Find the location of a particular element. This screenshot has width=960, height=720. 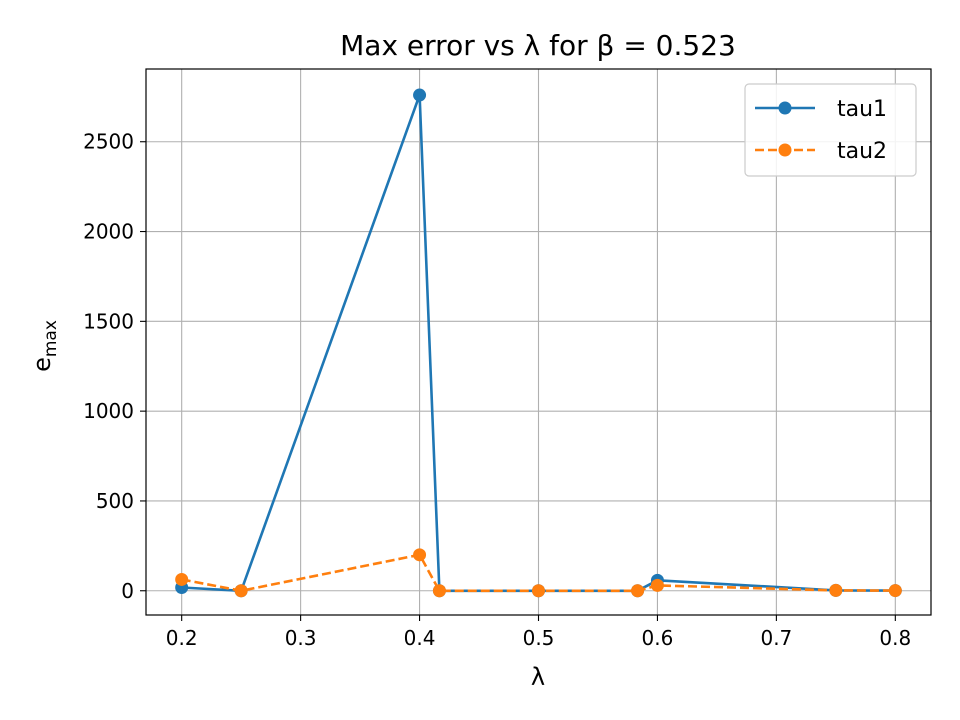

y-tick-label: 1500 is located at coordinates (108, 321).